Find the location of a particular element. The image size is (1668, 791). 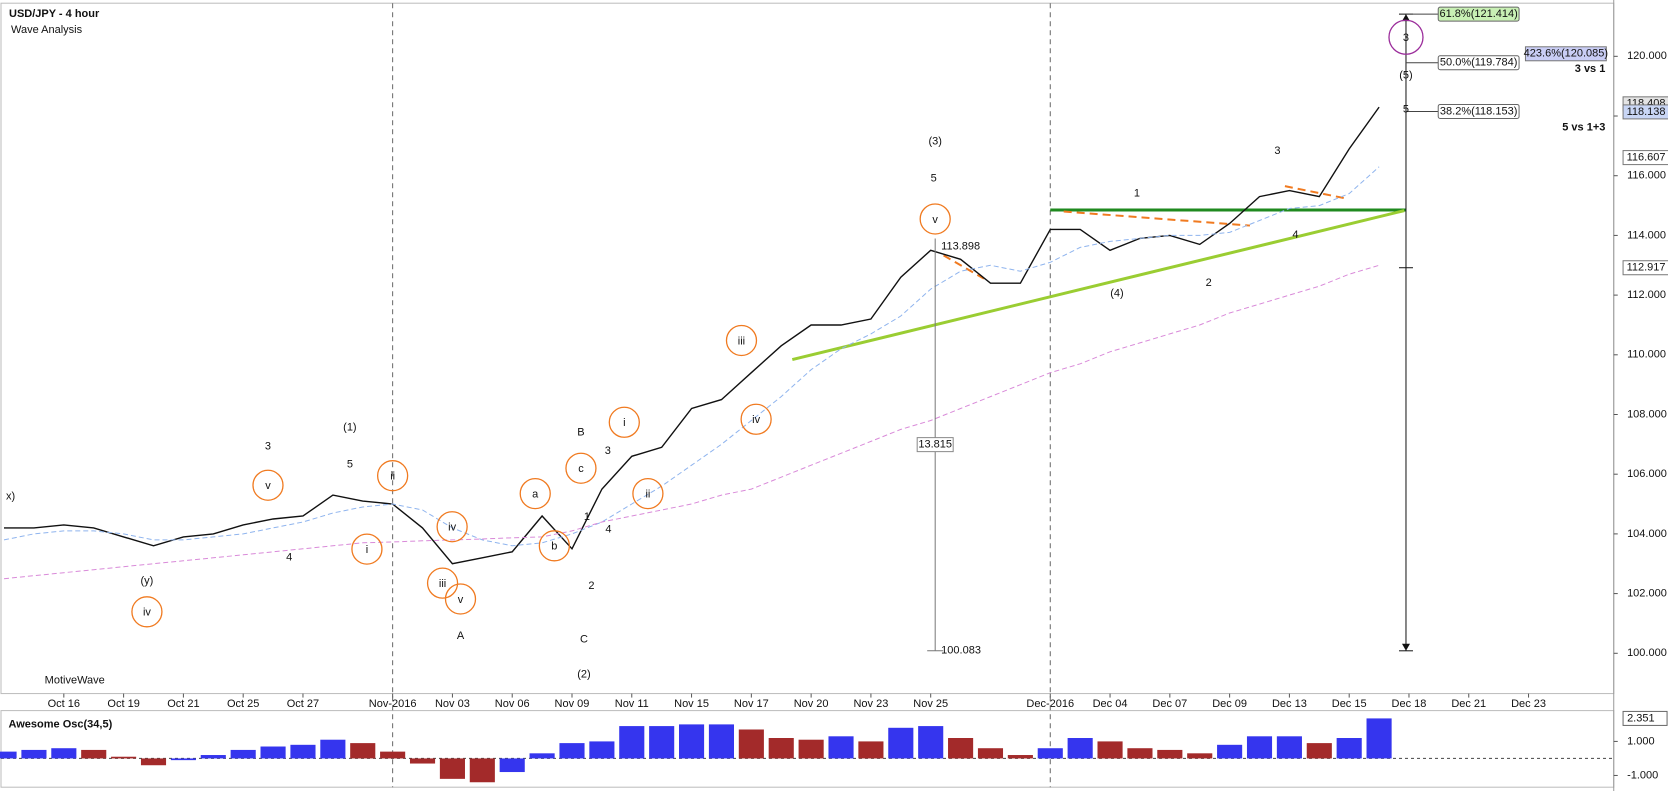

note-label: 3 vs 1 is located at coordinates (1590, 69).